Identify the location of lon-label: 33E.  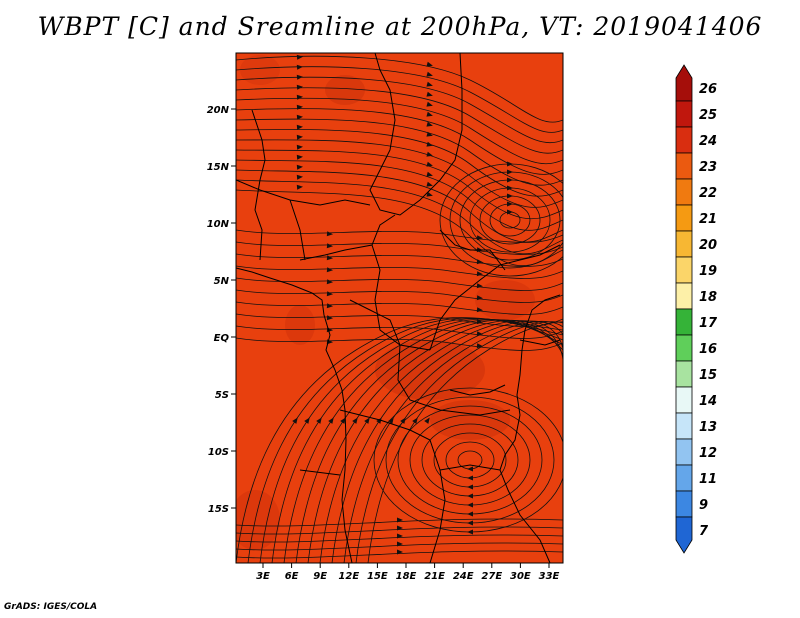
(549, 576).